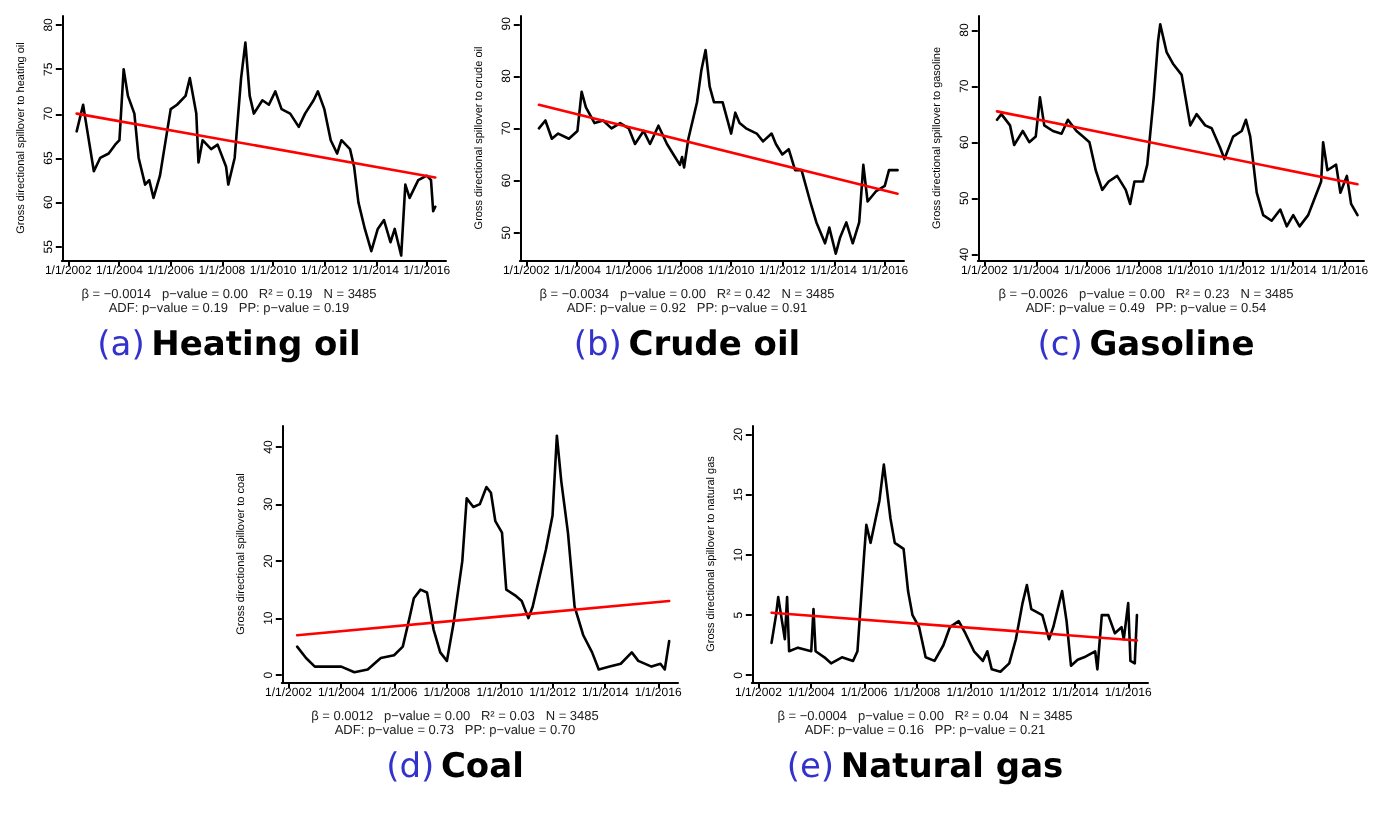 Image resolution: width=1376 pixels, height=822 pixels. I want to click on text: (d) Coal, so click(455, 767).